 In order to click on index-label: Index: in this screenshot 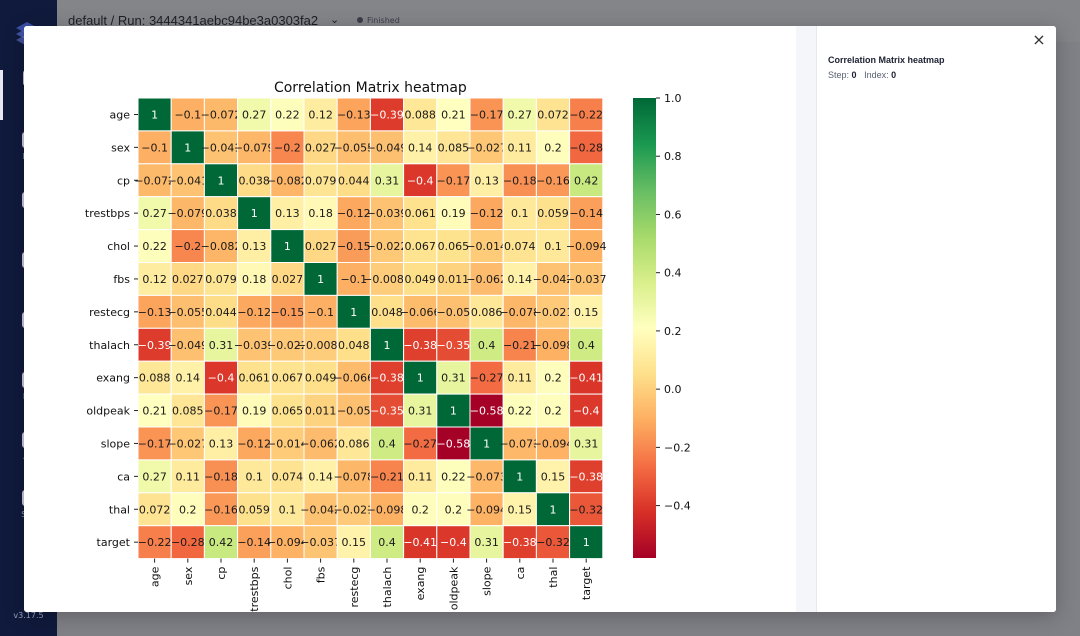, I will do `click(876, 75)`.